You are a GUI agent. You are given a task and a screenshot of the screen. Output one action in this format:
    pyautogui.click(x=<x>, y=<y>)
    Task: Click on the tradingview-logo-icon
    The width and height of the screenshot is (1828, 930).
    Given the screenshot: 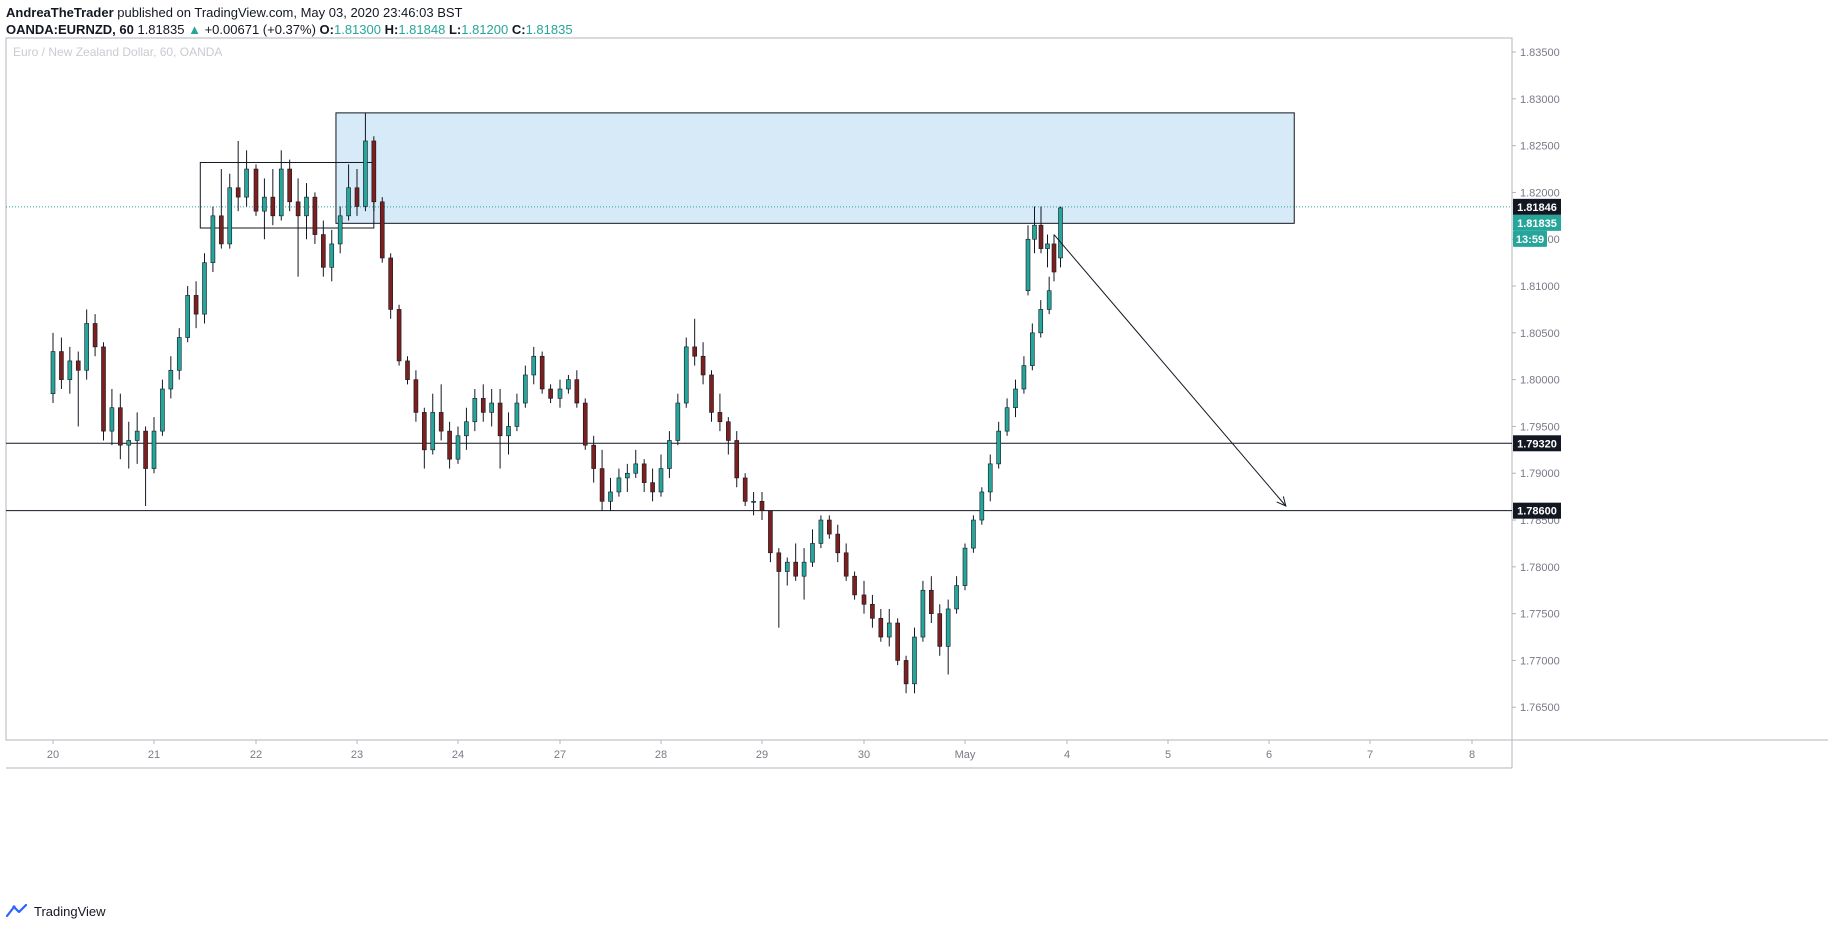 What is the action you would take?
    pyautogui.click(x=17, y=911)
    